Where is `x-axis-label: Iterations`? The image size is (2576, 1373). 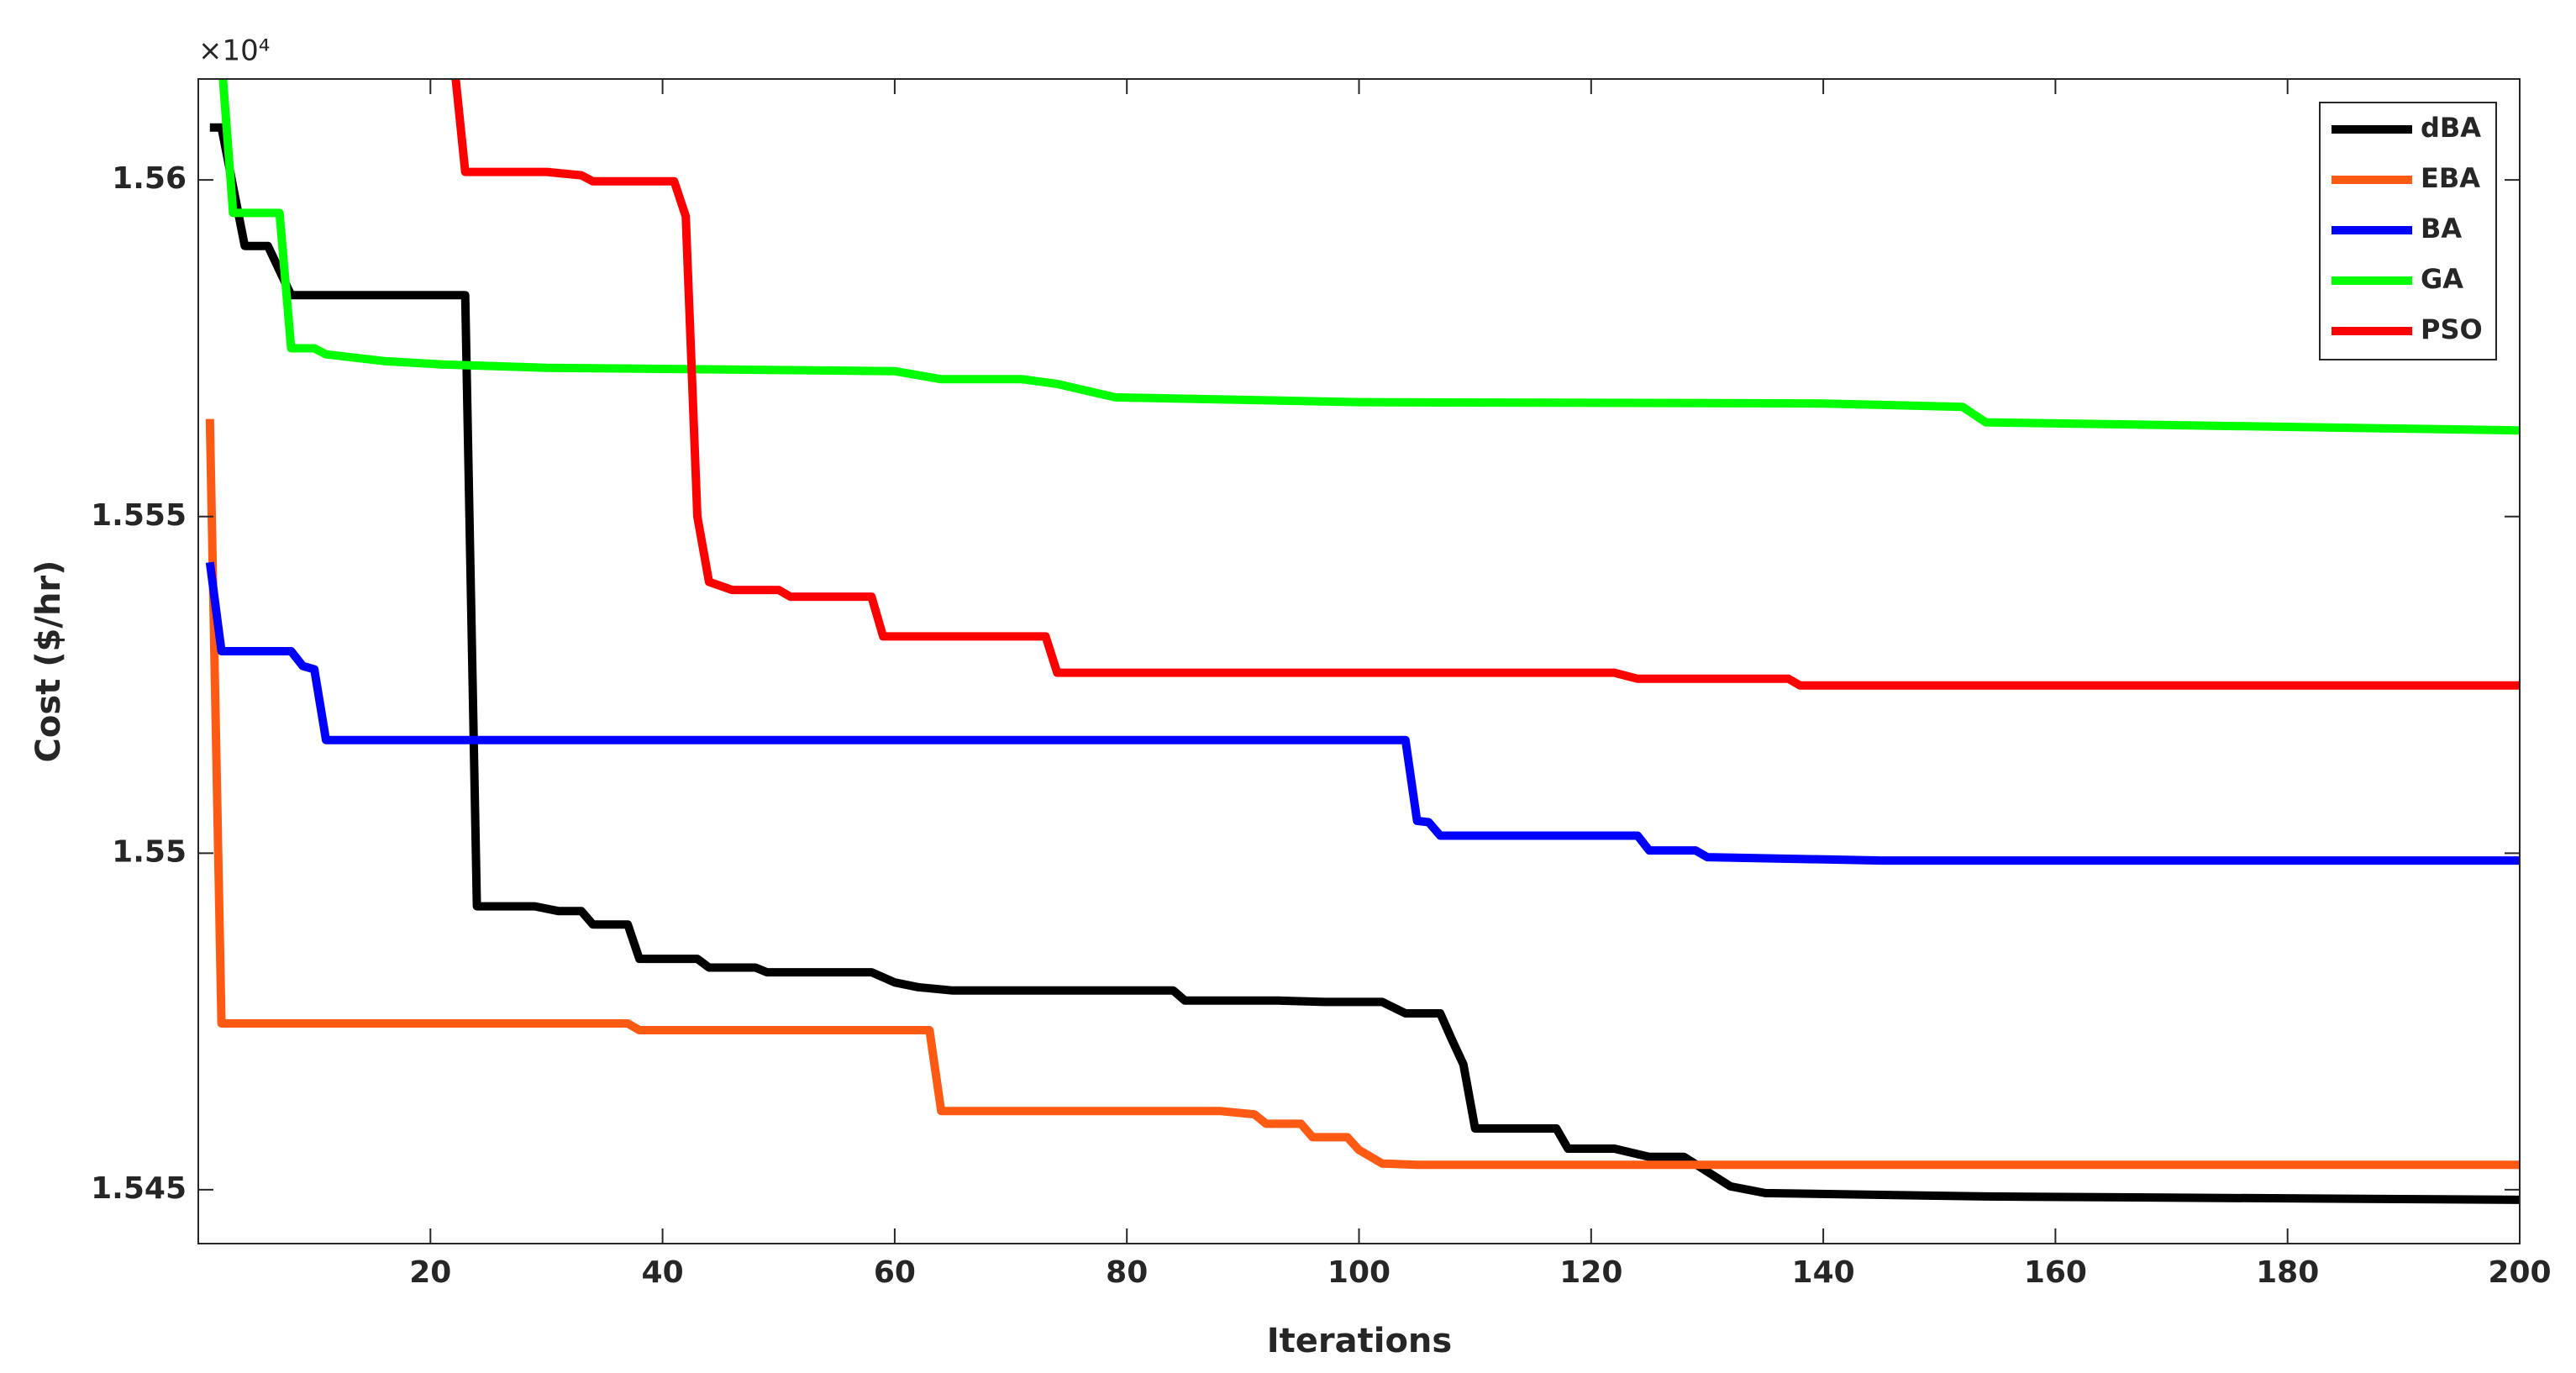 x-axis-label: Iterations is located at coordinates (1359, 1341).